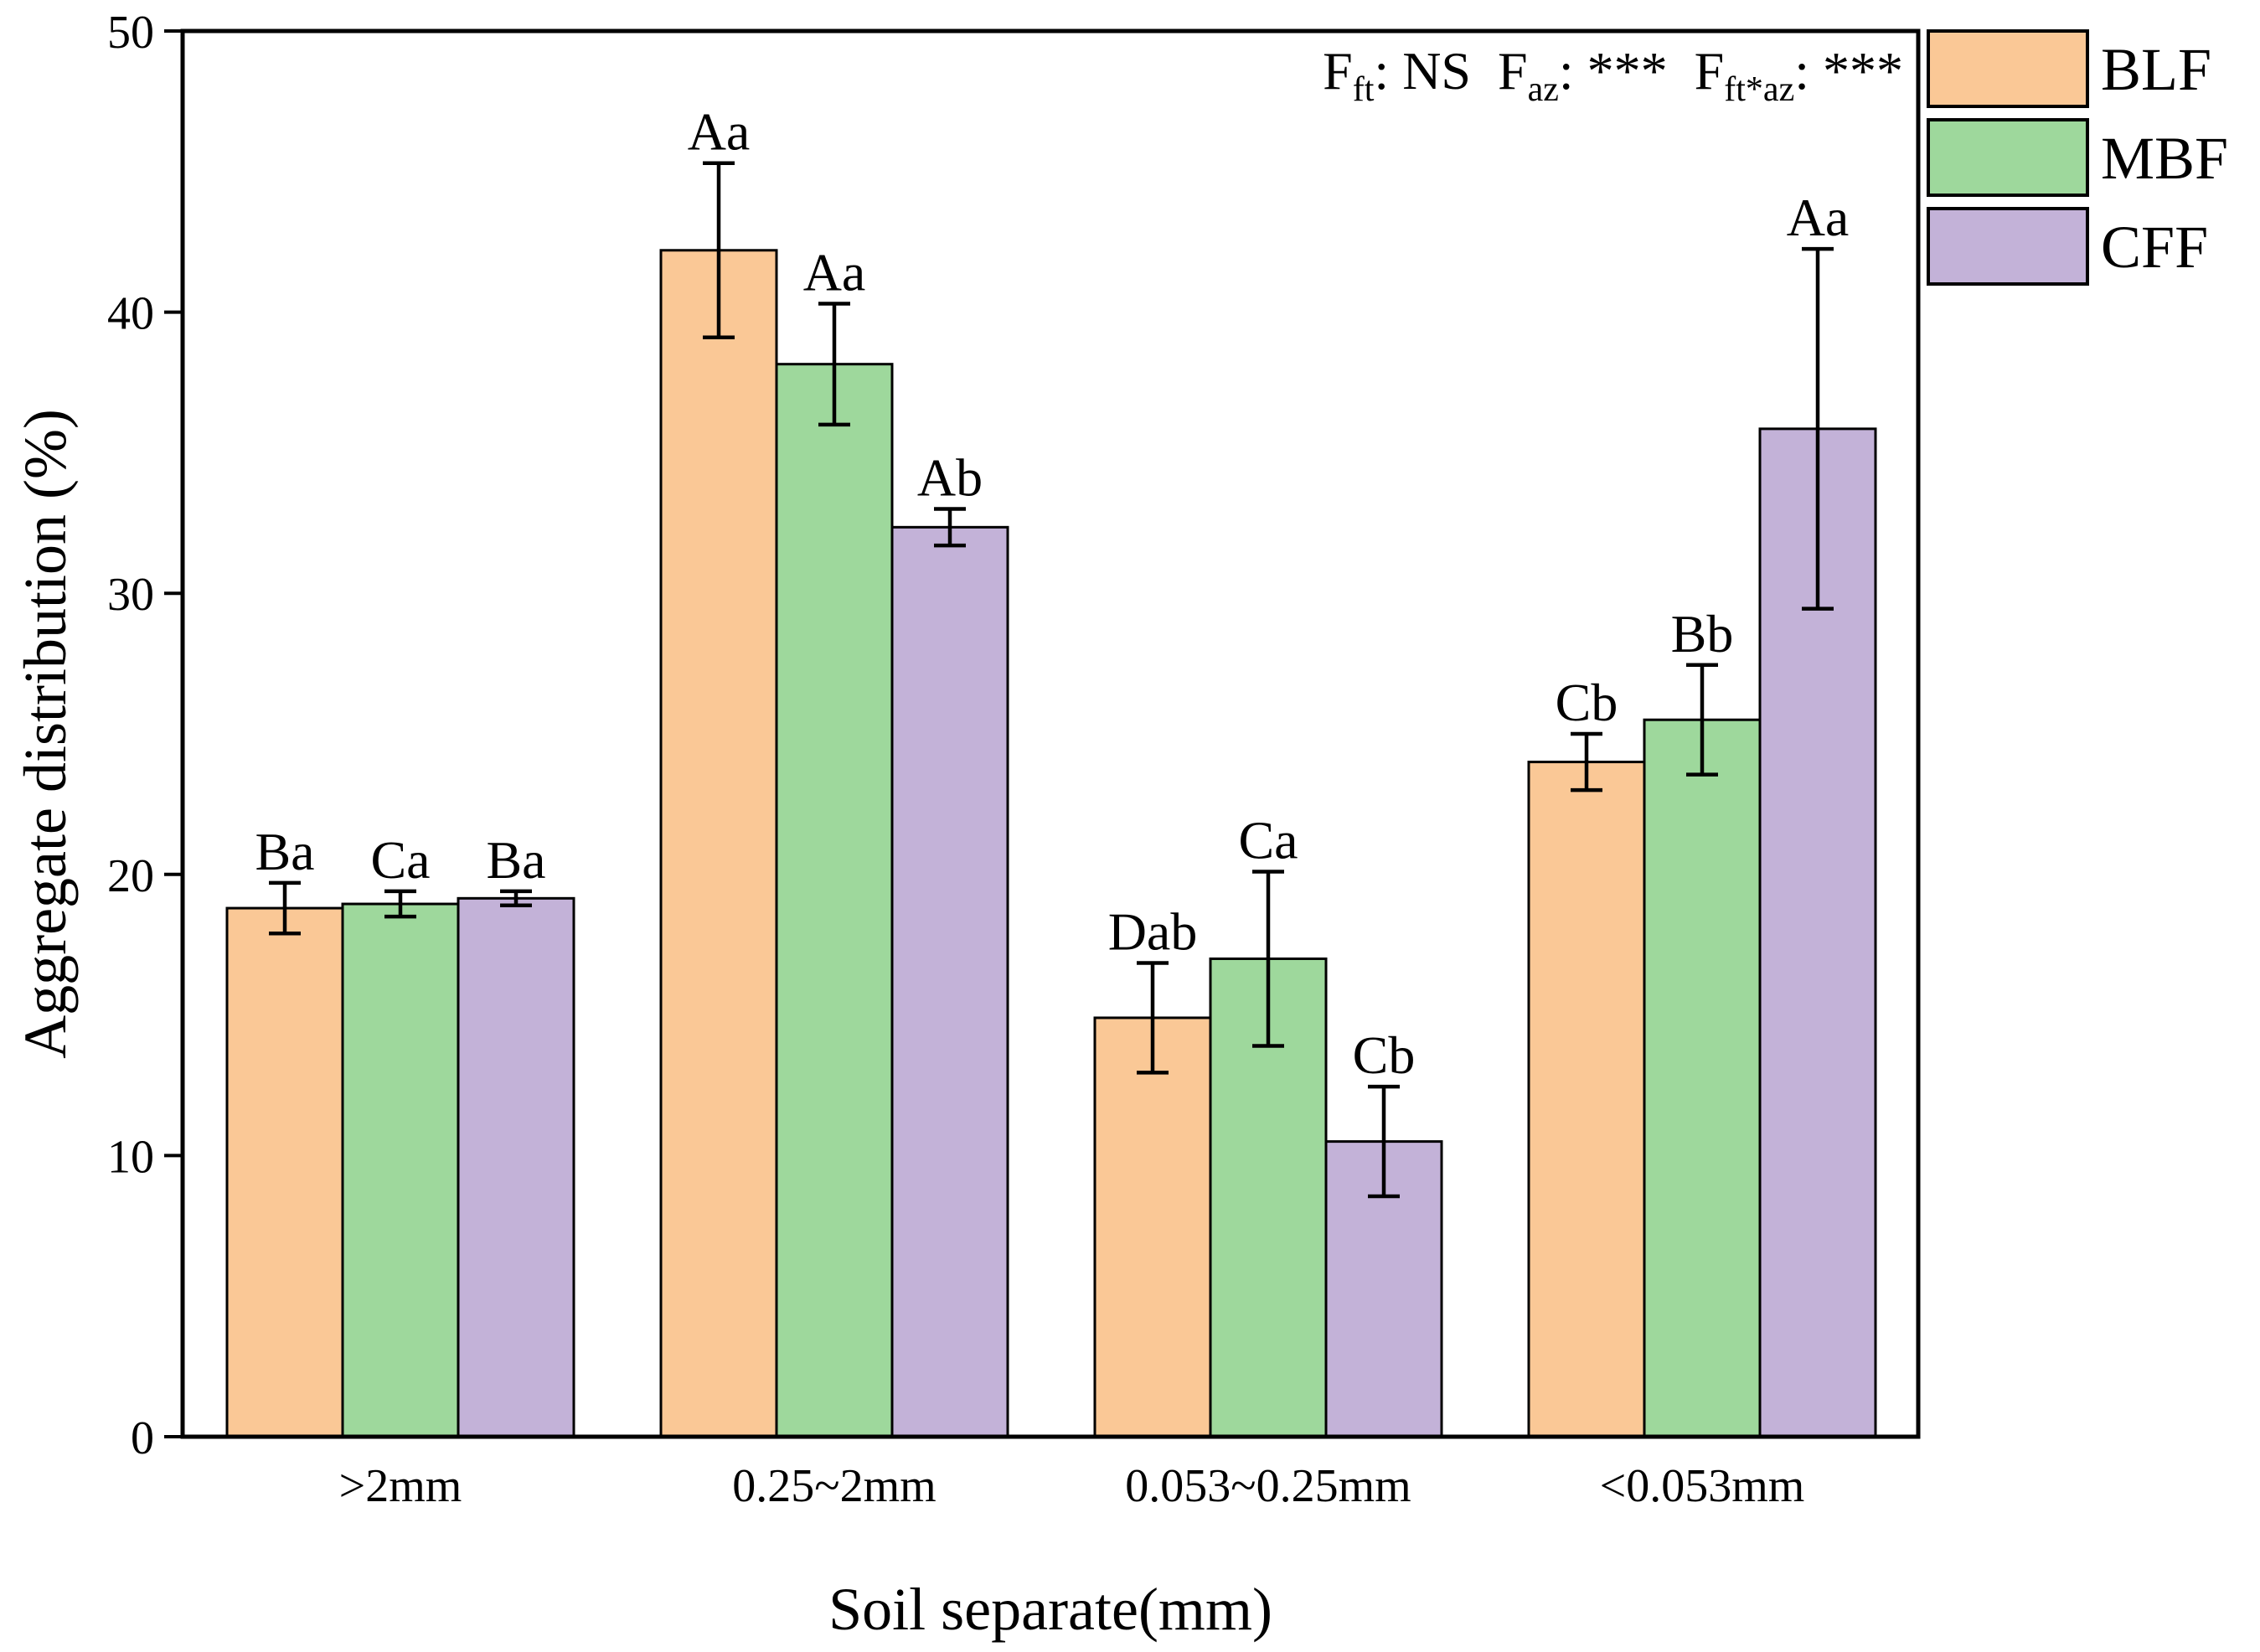  Describe the element at coordinates (2008, 157) in the screenshot. I see `legend-swatch-mbf` at that location.